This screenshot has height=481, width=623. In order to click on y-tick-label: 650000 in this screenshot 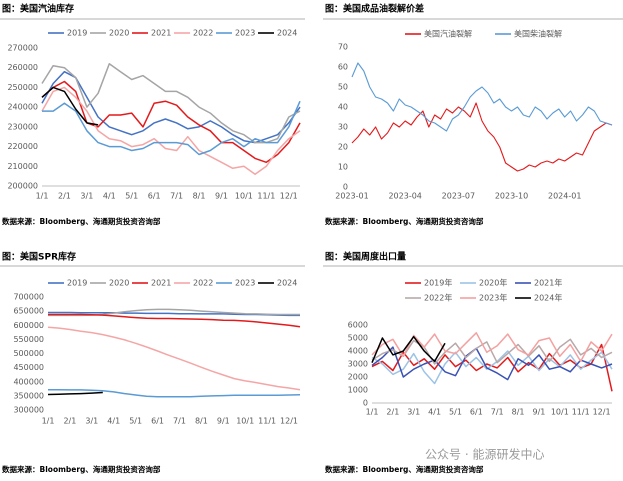, I will do `click(28, 311)`.